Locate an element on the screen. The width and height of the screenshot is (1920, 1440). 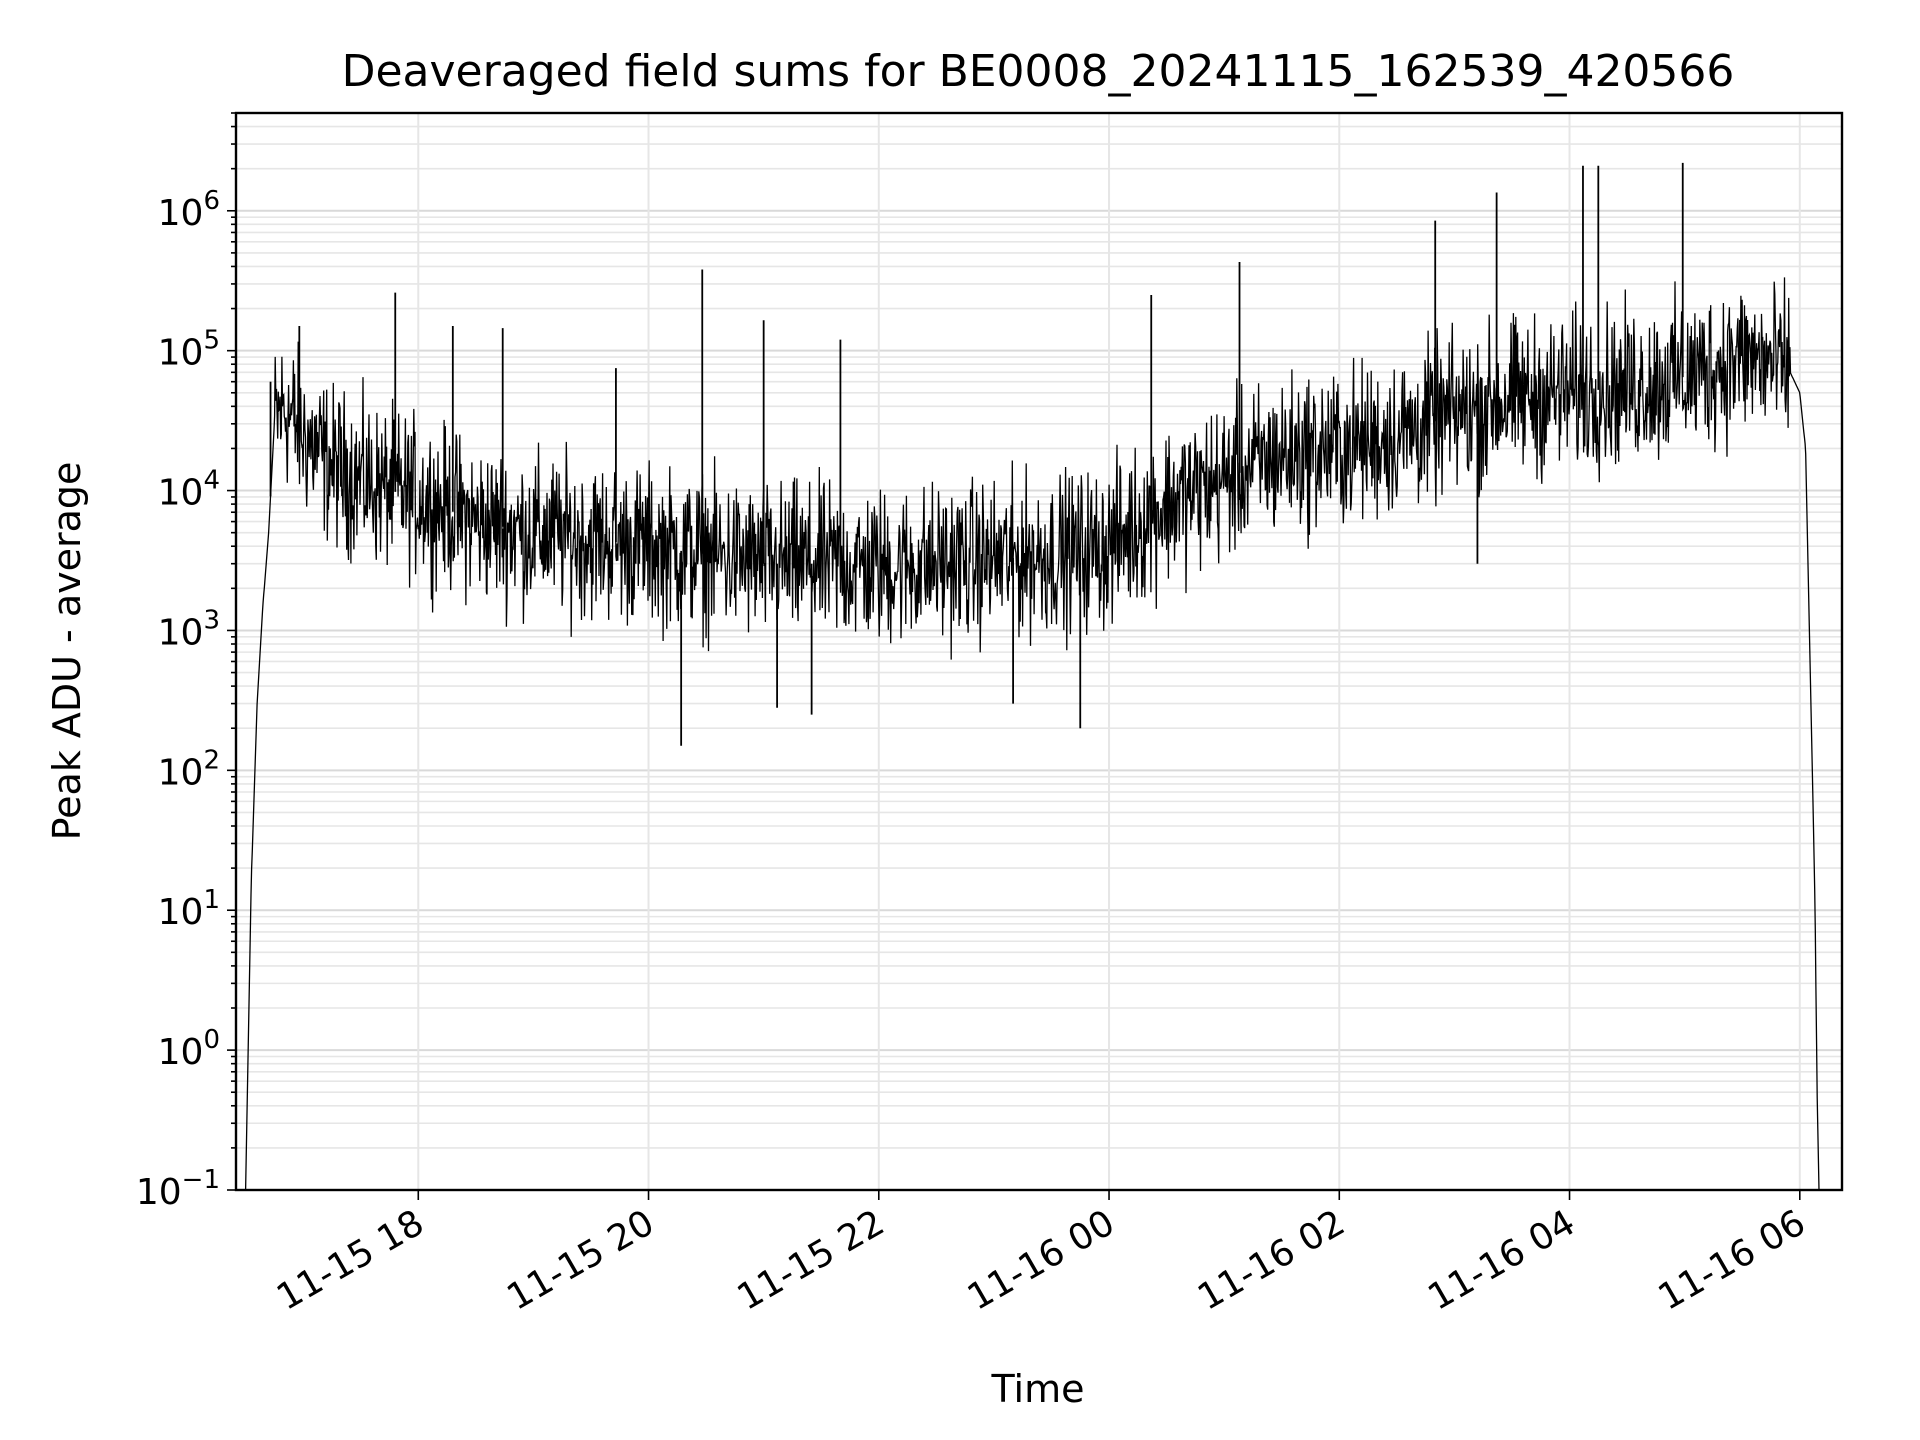
y-tick-label: 10⁰ is located at coordinates (189, 1049).